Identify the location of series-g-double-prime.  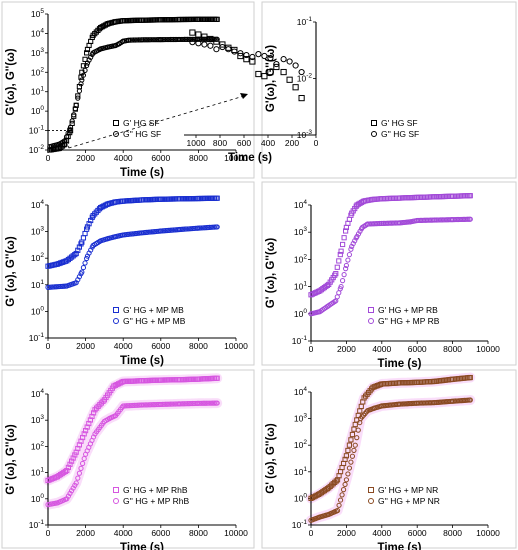
(390, 460).